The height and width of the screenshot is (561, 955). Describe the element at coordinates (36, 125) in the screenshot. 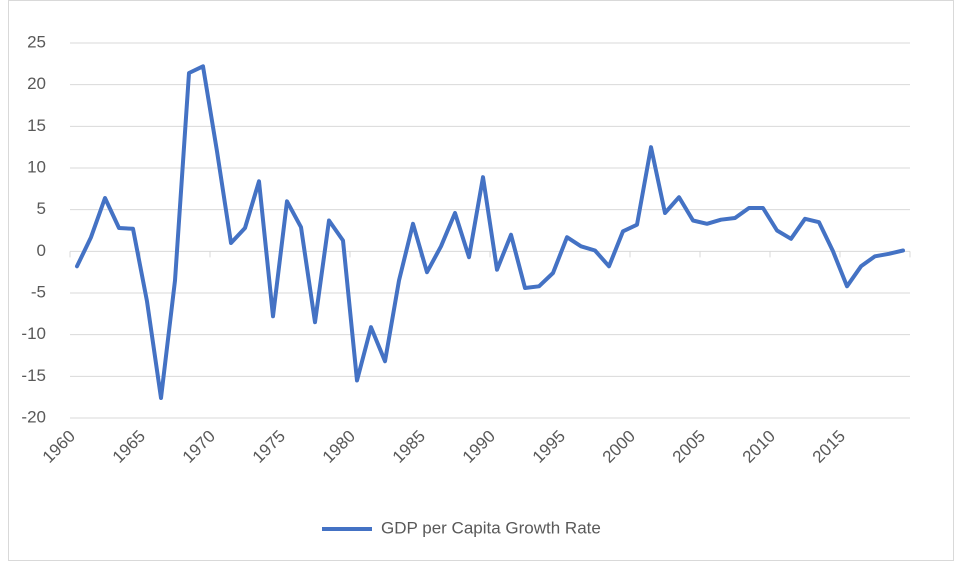

I see `y-tick-label: 15` at that location.